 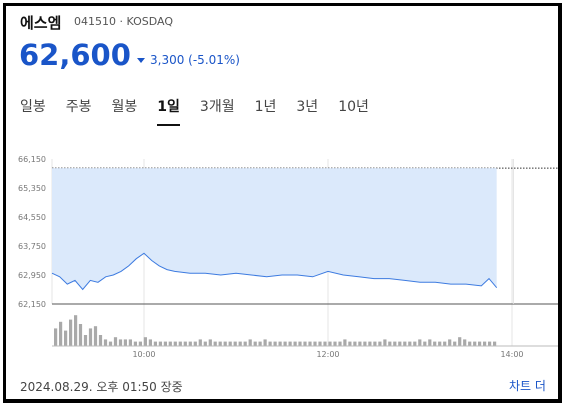 I want to click on y-tick-label: 62,150, so click(x=32, y=304).